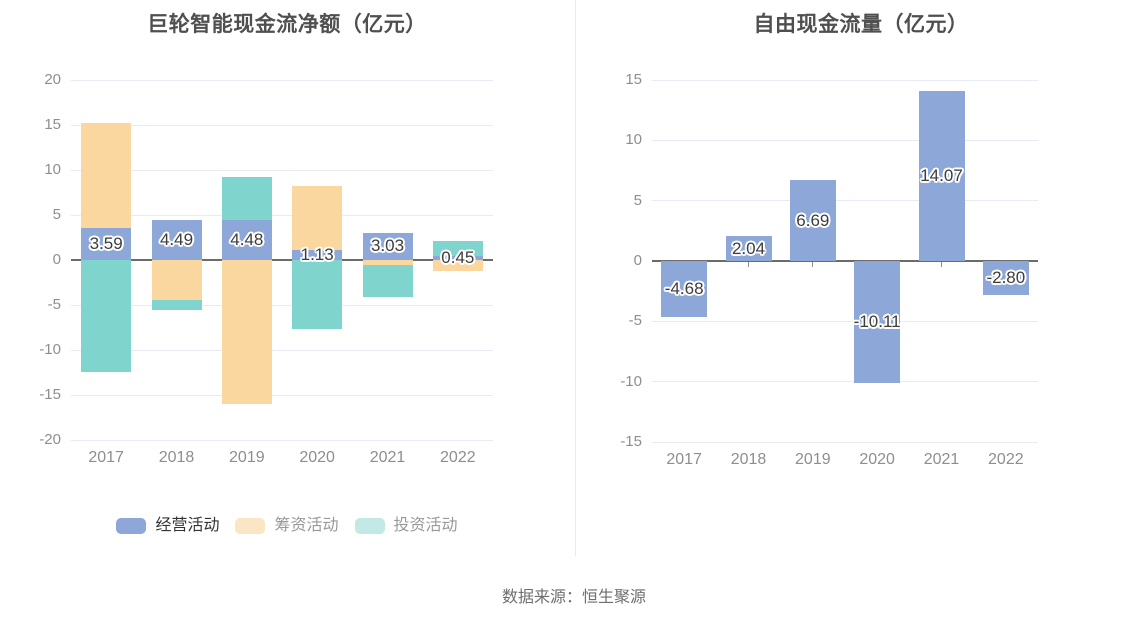 The width and height of the screenshot is (1148, 619). What do you see at coordinates (287, 24) in the screenshot?
I see `left-chart-title: 巨轮智能现金流净额（亿元）` at bounding box center [287, 24].